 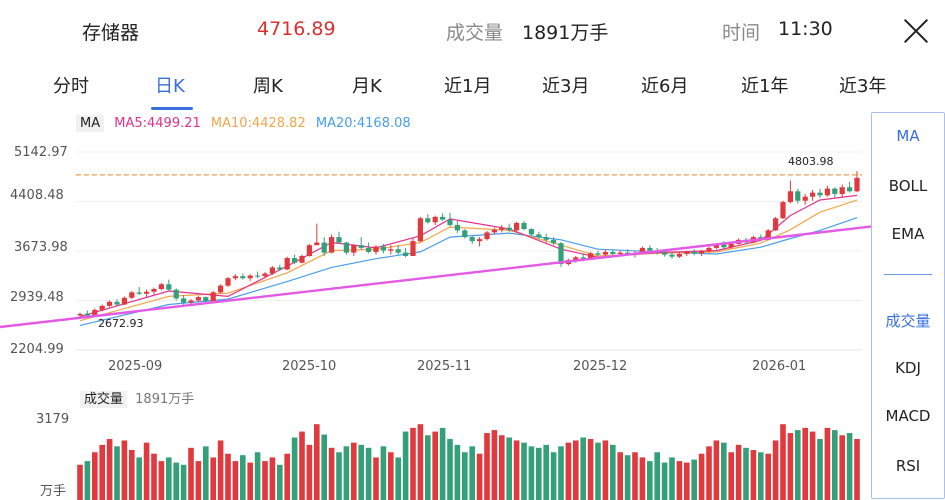 I want to click on tab-1-year: 近1年, so click(x=765, y=86).